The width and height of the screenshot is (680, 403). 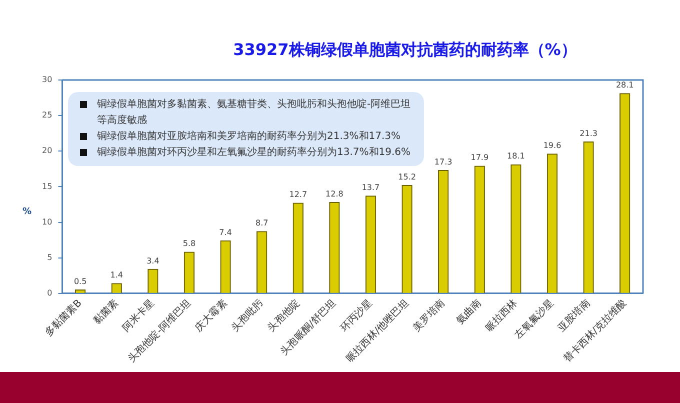 What do you see at coordinates (254, 113) in the screenshot?
I see `annotation: 铜绿假单胞菌对多黏菌素、氨基糖苷类、头孢吡肟和头孢他啶-阿维巴坦等高度敏感` at bounding box center [254, 113].